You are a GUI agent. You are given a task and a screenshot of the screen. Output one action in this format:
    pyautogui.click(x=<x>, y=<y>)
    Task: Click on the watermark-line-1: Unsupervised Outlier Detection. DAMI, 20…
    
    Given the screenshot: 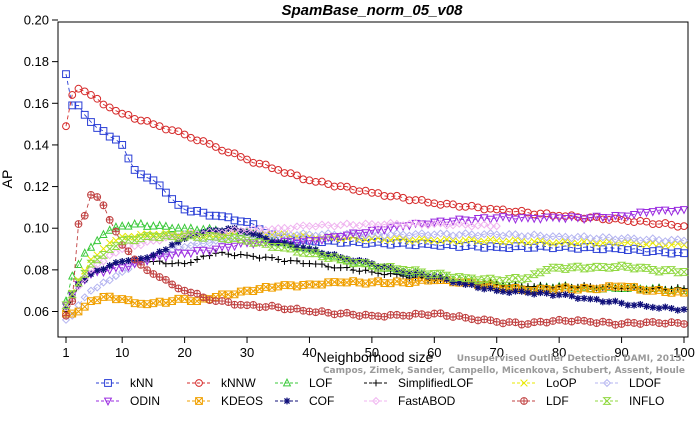 What is the action you would take?
    pyautogui.click(x=571, y=359)
    